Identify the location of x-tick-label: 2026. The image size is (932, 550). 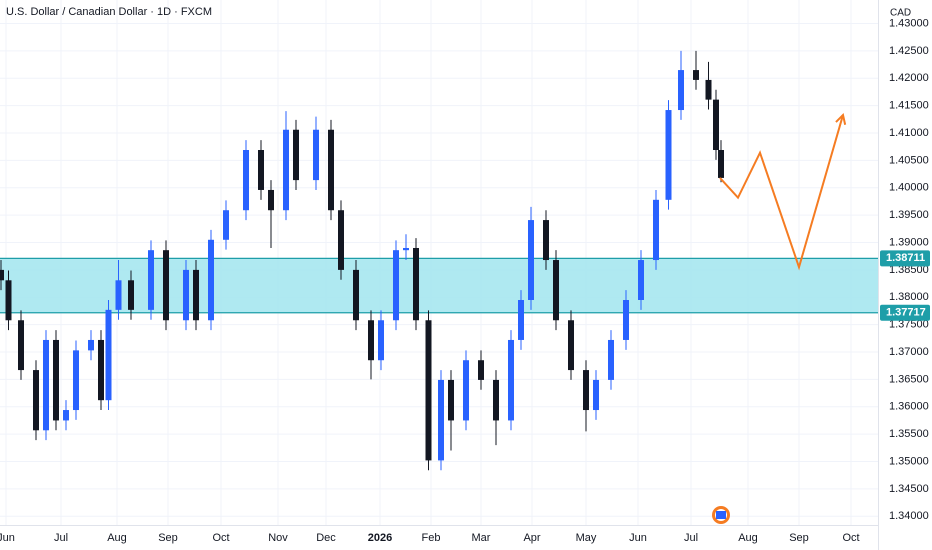
(380, 538).